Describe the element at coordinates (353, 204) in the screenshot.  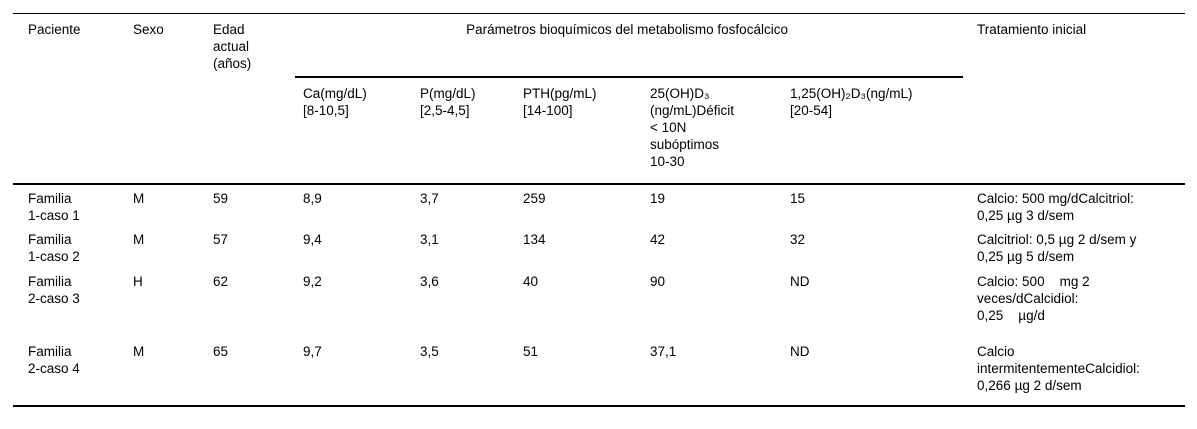
I see `cell-ca: 8,9` at that location.